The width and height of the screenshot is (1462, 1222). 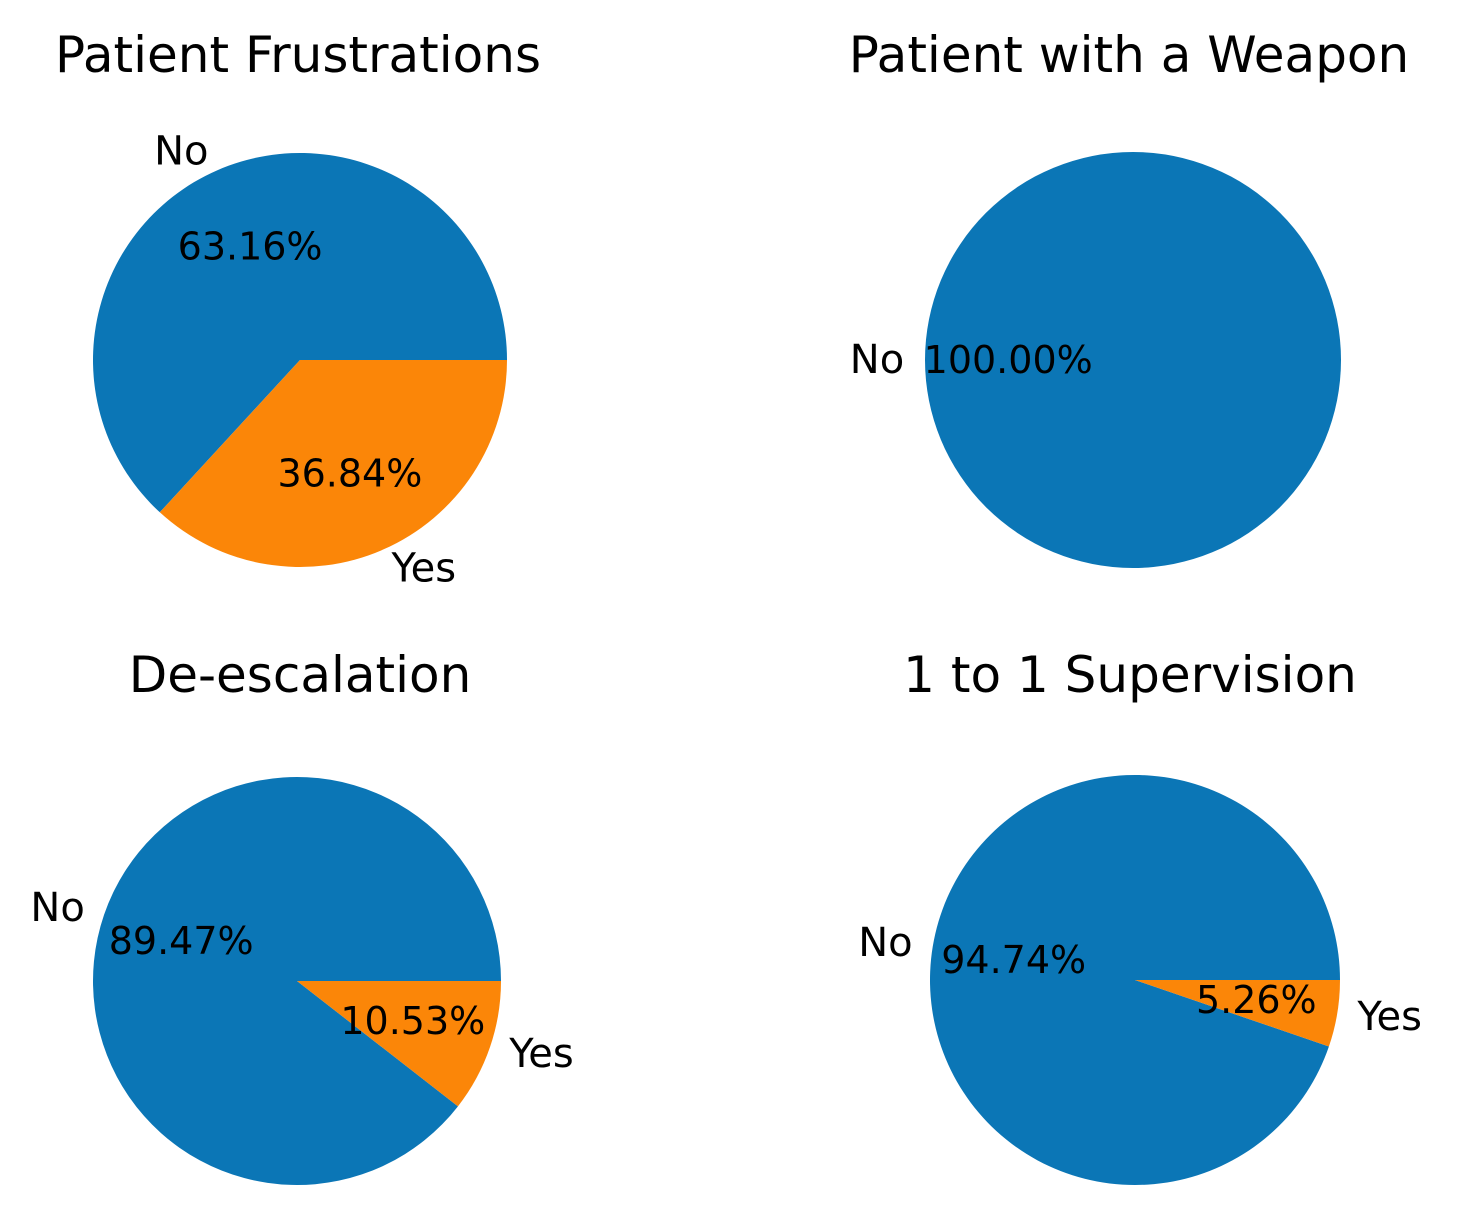 What do you see at coordinates (412, 1021) in the screenshot?
I see `pie-pct-label-yes: 10.53%` at bounding box center [412, 1021].